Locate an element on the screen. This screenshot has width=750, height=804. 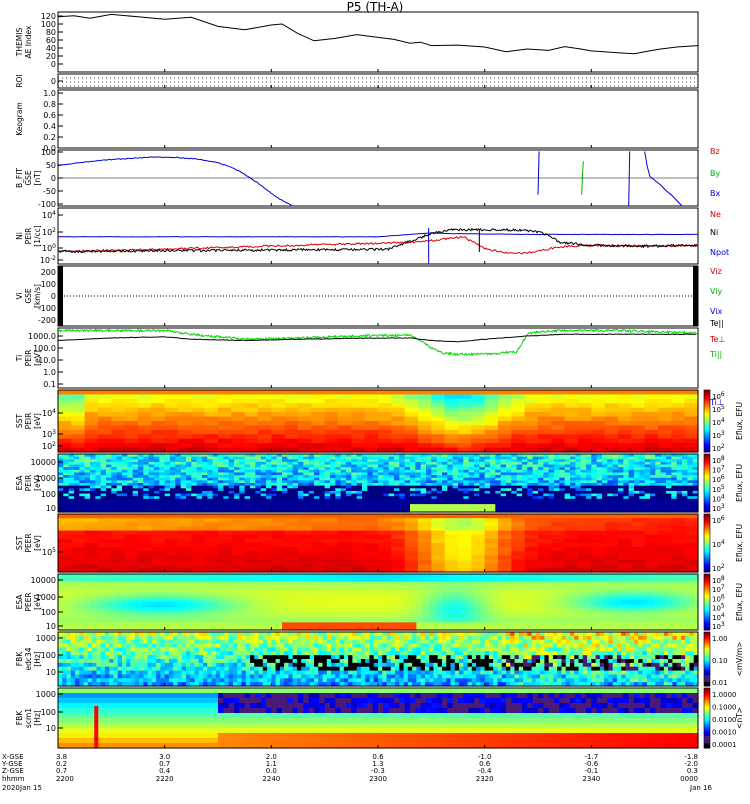
ni-npot-line is located at coordinates (378, 235).